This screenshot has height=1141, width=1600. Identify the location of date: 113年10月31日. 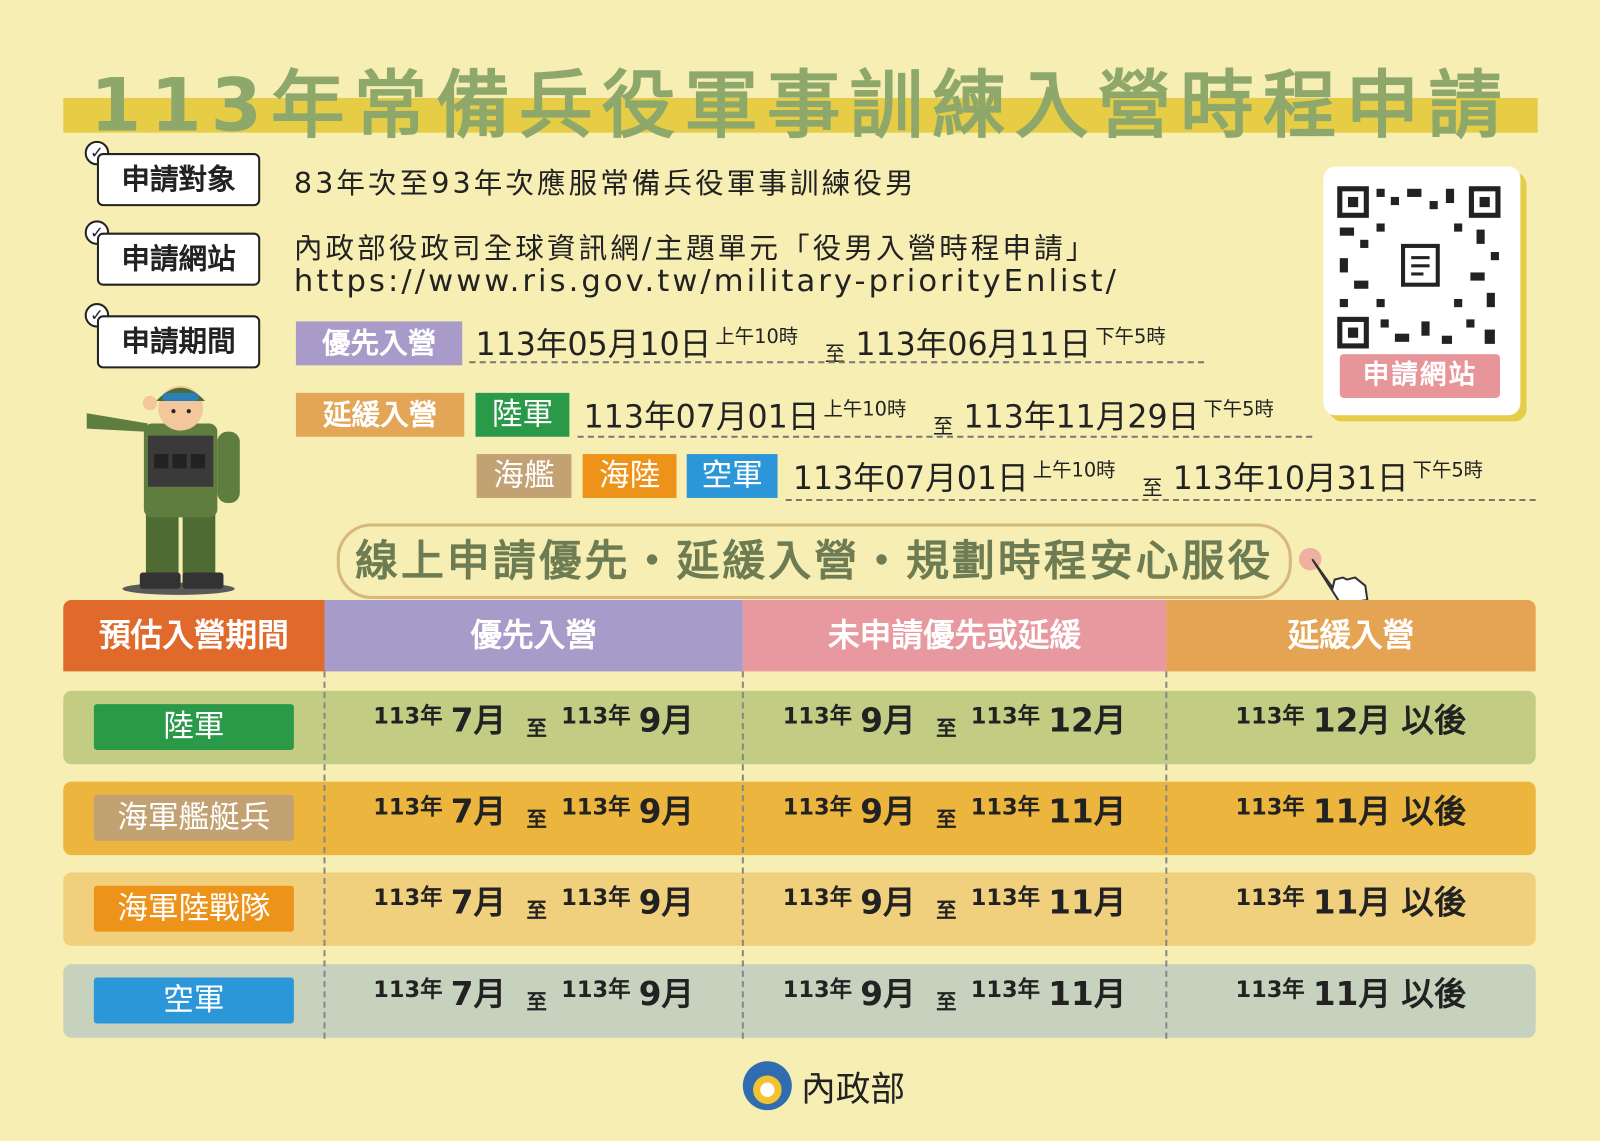
(1290, 478).